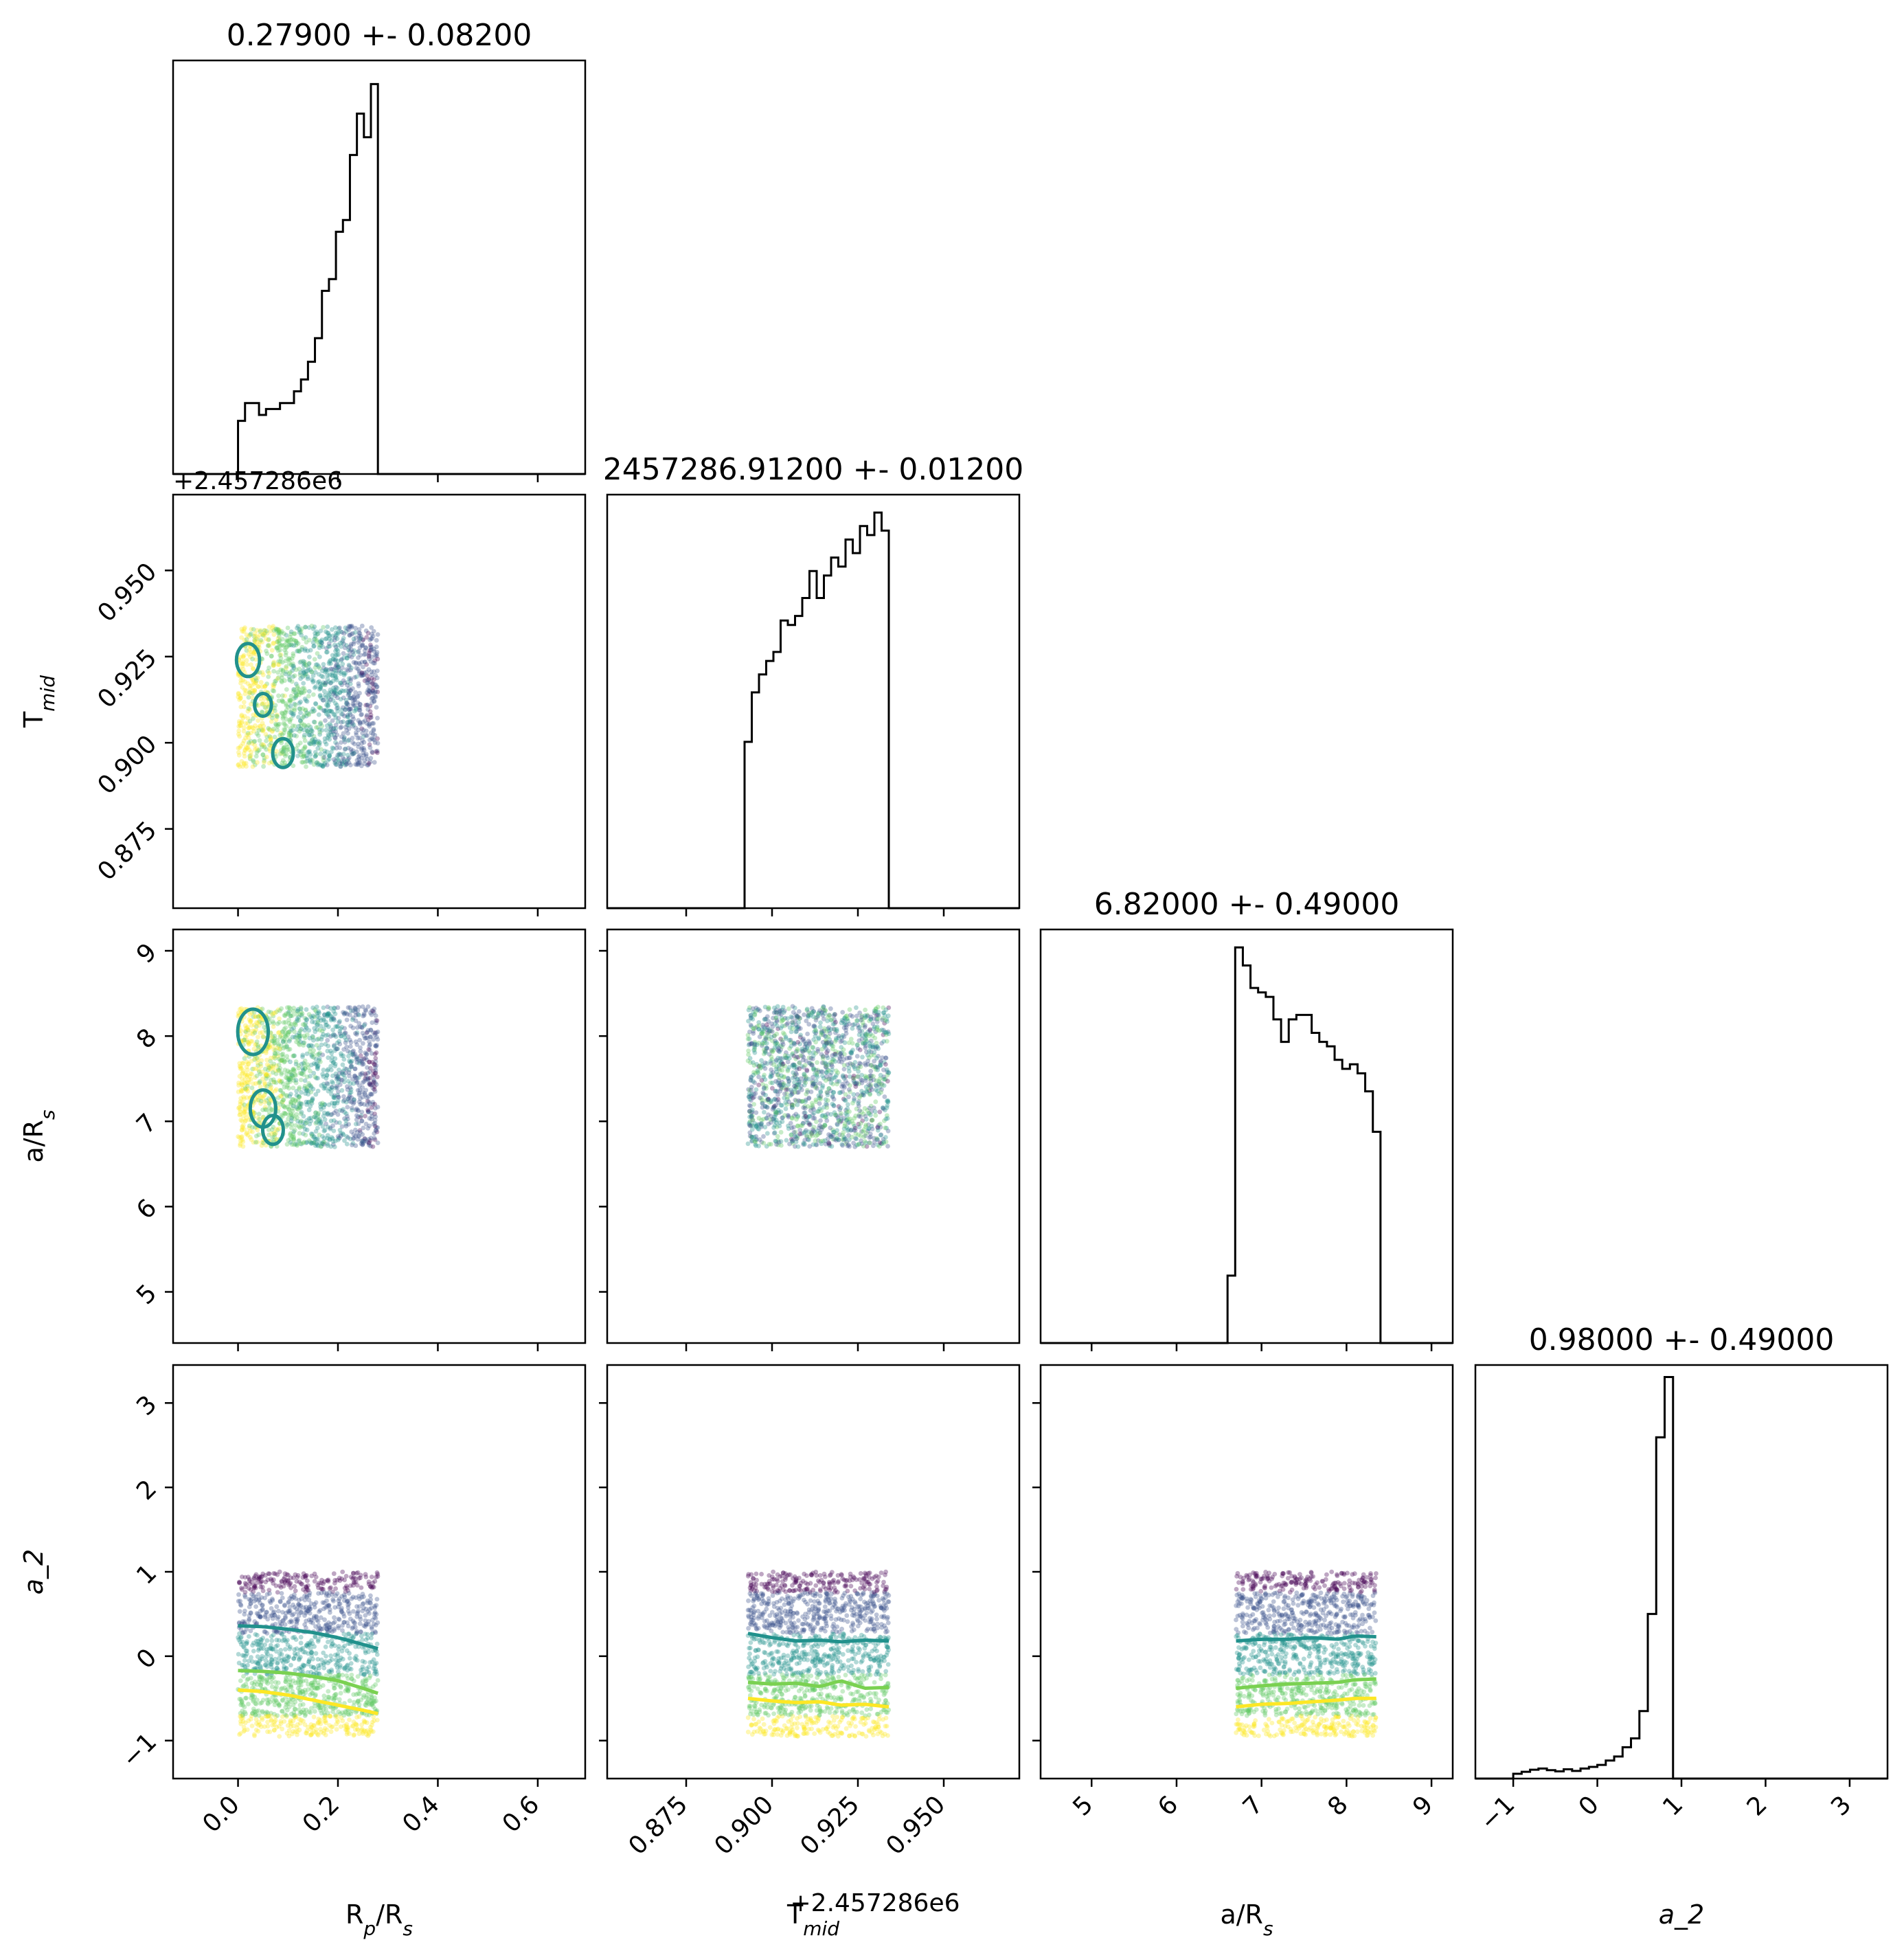 This screenshot has width=1904, height=1951. What do you see at coordinates (379, 701) in the screenshot?
I see `panel-frame` at bounding box center [379, 701].